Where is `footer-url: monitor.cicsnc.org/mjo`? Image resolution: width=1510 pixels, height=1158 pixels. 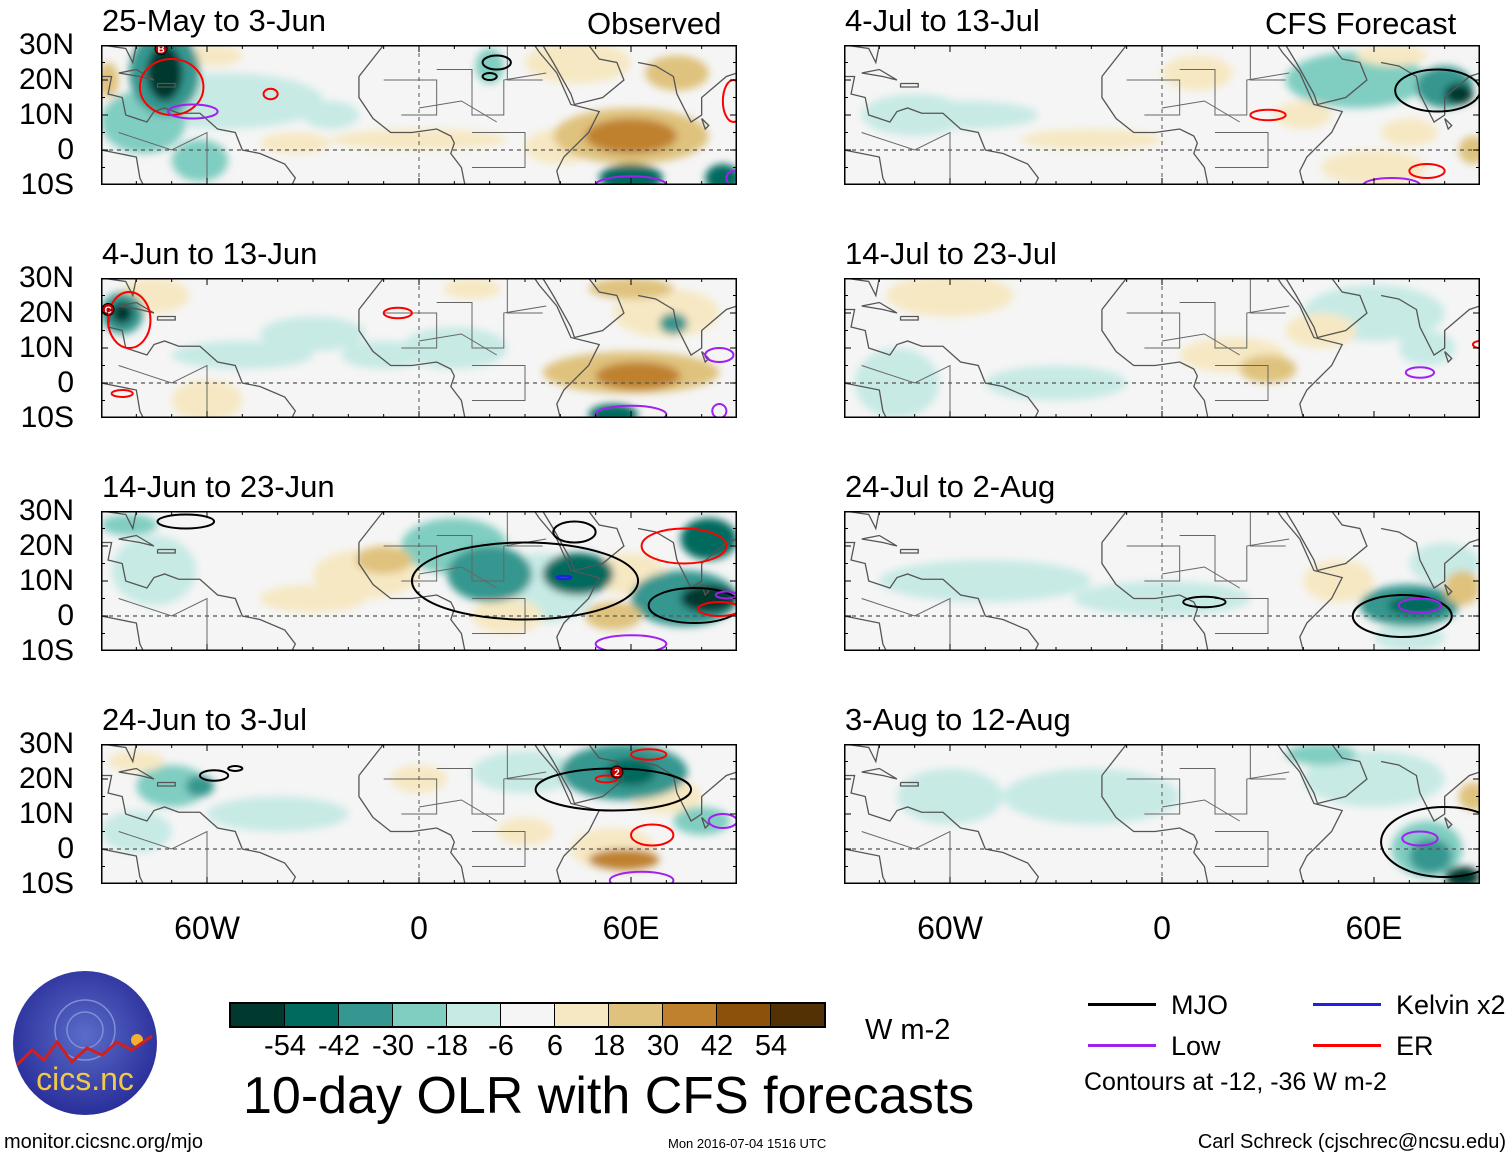
footer-url: monitor.cicsnc.org/mjo is located at coordinates (103, 1142).